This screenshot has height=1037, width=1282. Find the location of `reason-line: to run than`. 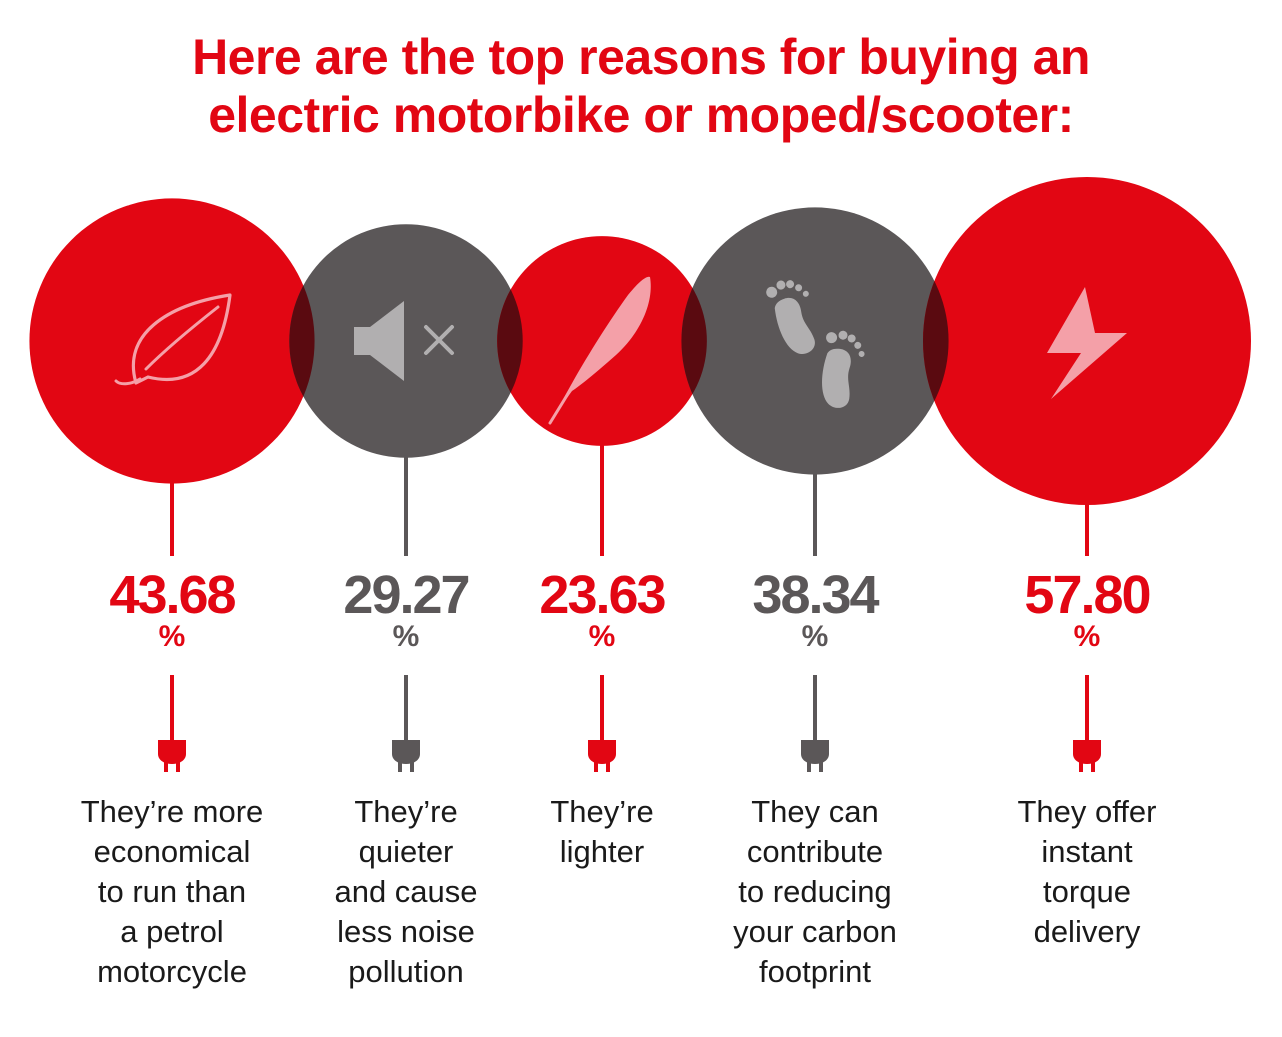

reason-line: to run than is located at coordinates (172, 891).